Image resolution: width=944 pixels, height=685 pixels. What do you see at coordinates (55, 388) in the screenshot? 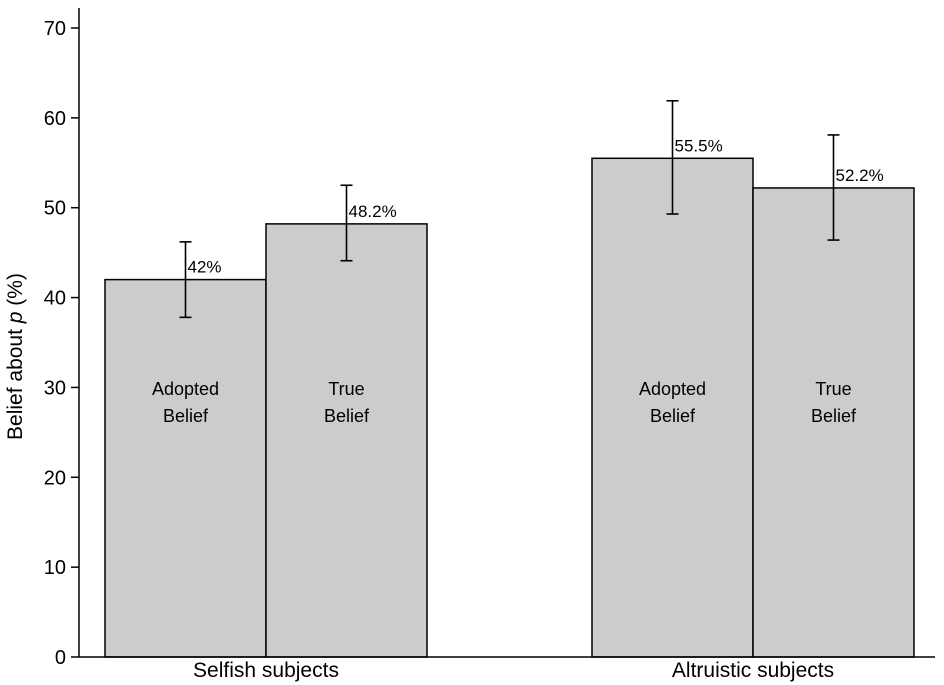
I see `y-tick-label: 30` at bounding box center [55, 388].